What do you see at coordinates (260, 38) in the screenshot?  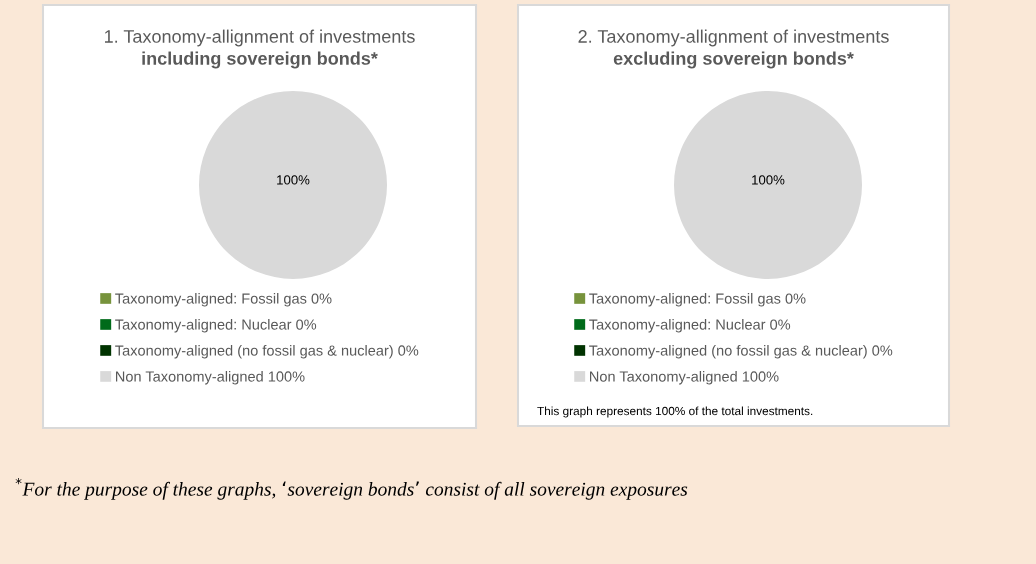 I see `chart-title: 1. Taxonomy-allignment of investments` at bounding box center [260, 38].